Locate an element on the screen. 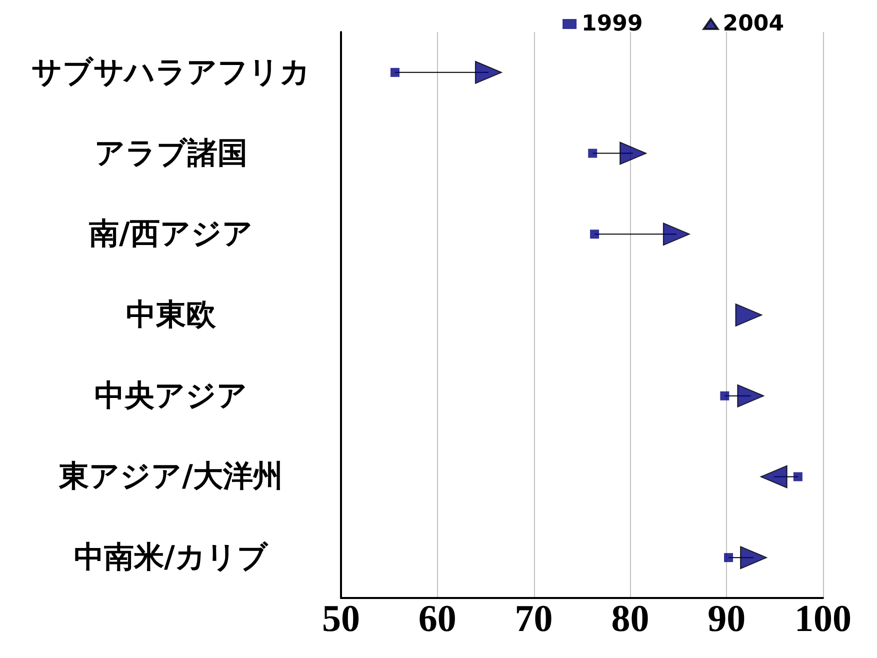 This screenshot has width=877, height=658. x-tick-label: 70 is located at coordinates (533, 619).